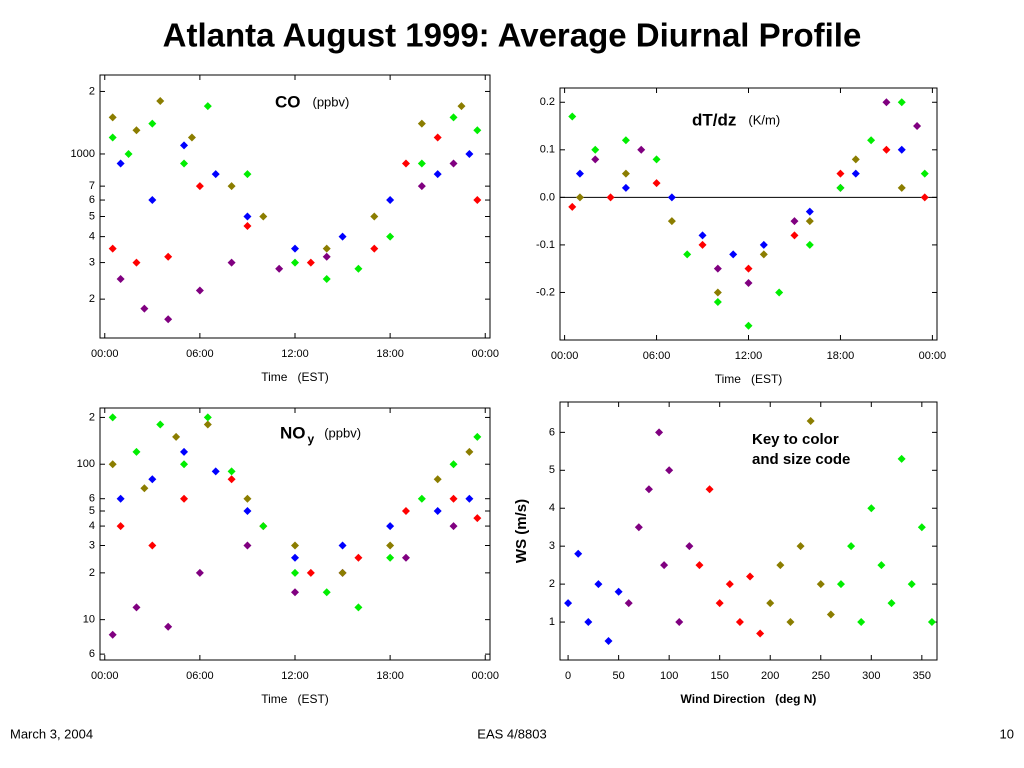 This screenshot has width=1024, height=768. I want to click on y-tick-label: -0.2, so click(545, 292).